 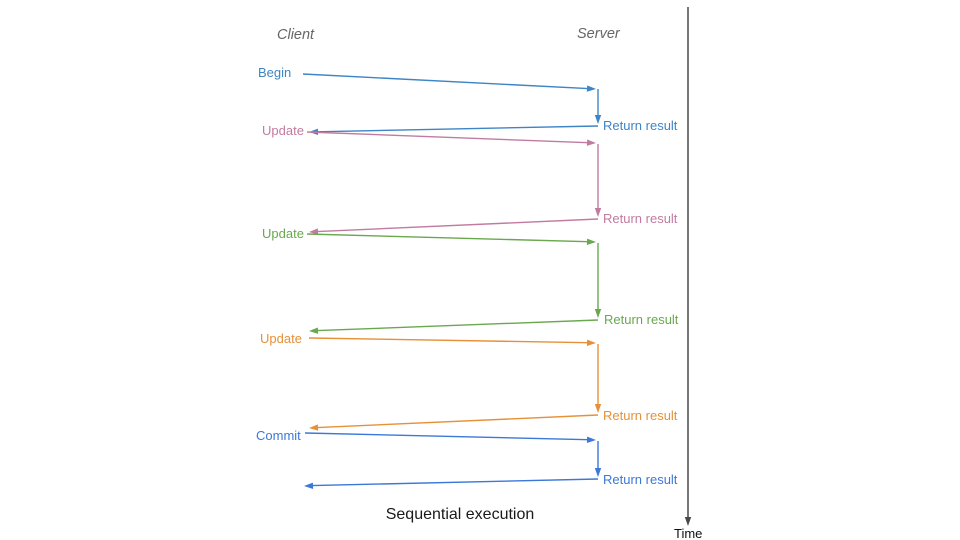 I want to click on exchange-begin: Begin Return result, so click(x=468, y=100).